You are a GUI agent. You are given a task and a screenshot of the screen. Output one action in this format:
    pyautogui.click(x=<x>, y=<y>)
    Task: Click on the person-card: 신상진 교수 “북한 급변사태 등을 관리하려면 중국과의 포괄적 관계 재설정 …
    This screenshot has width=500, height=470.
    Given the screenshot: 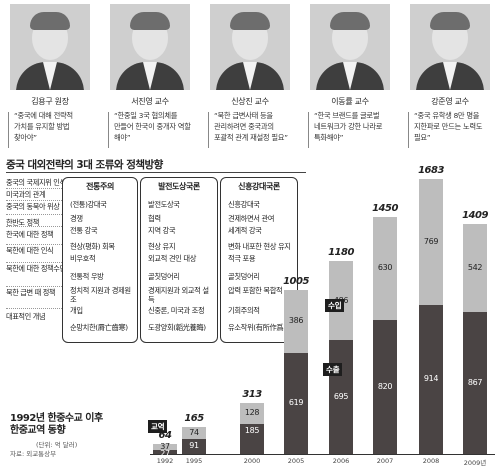 What is the action you would take?
    pyautogui.click(x=250, y=80)
    